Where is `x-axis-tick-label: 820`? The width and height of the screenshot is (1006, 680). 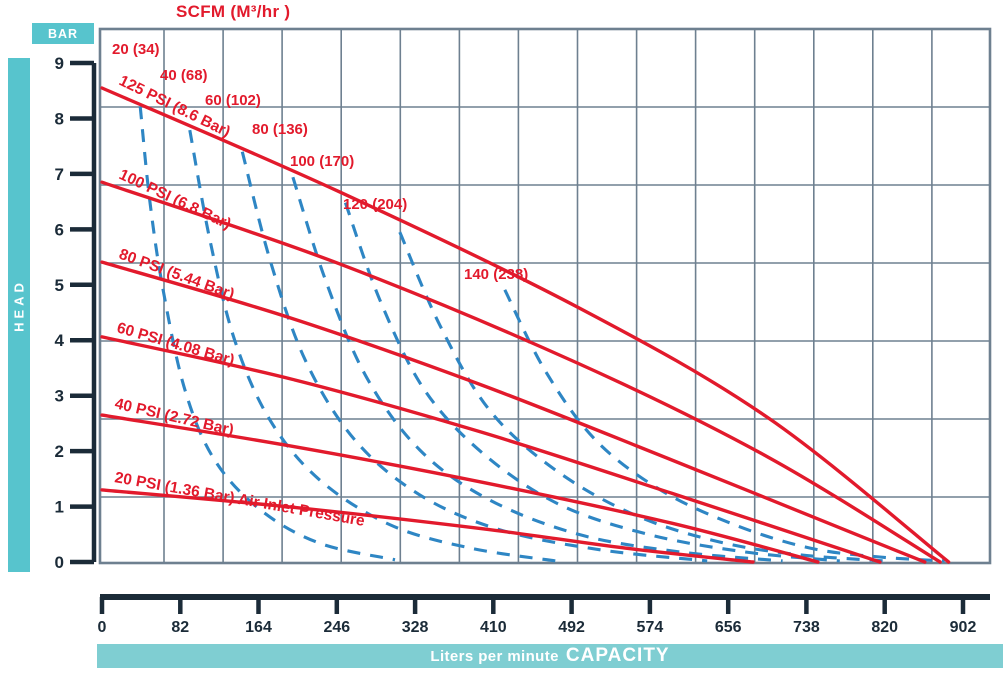 x-axis-tick-label: 820 is located at coordinates (884, 627).